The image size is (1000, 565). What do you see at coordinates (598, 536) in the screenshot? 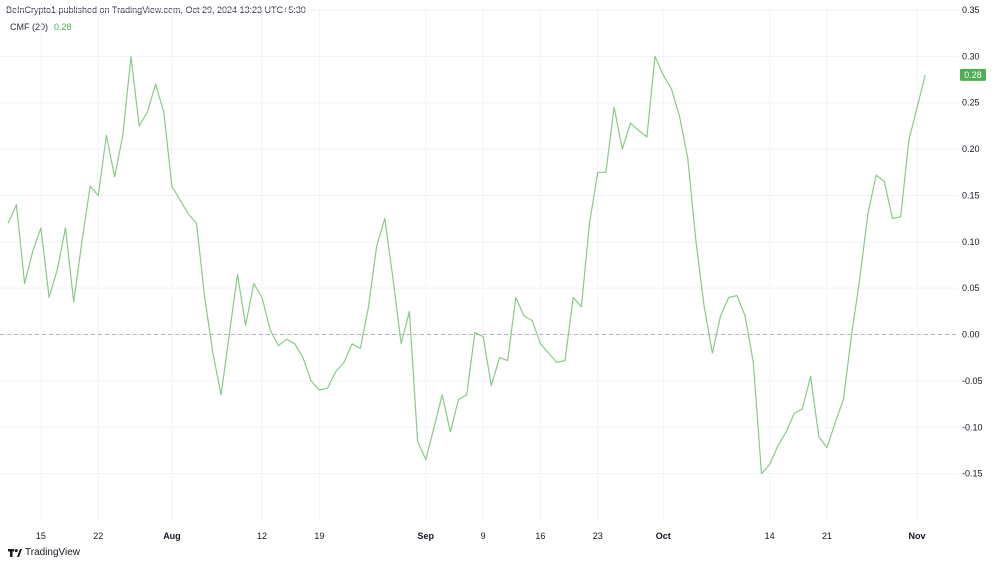
I see `x-tick-label: 23` at bounding box center [598, 536].